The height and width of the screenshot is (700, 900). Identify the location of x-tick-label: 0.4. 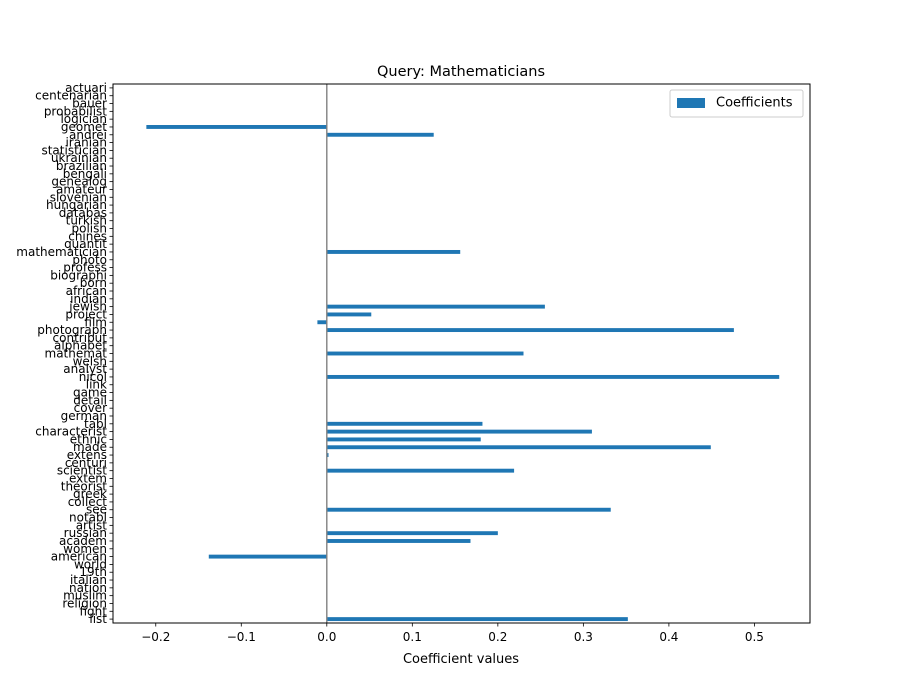
(668, 637).